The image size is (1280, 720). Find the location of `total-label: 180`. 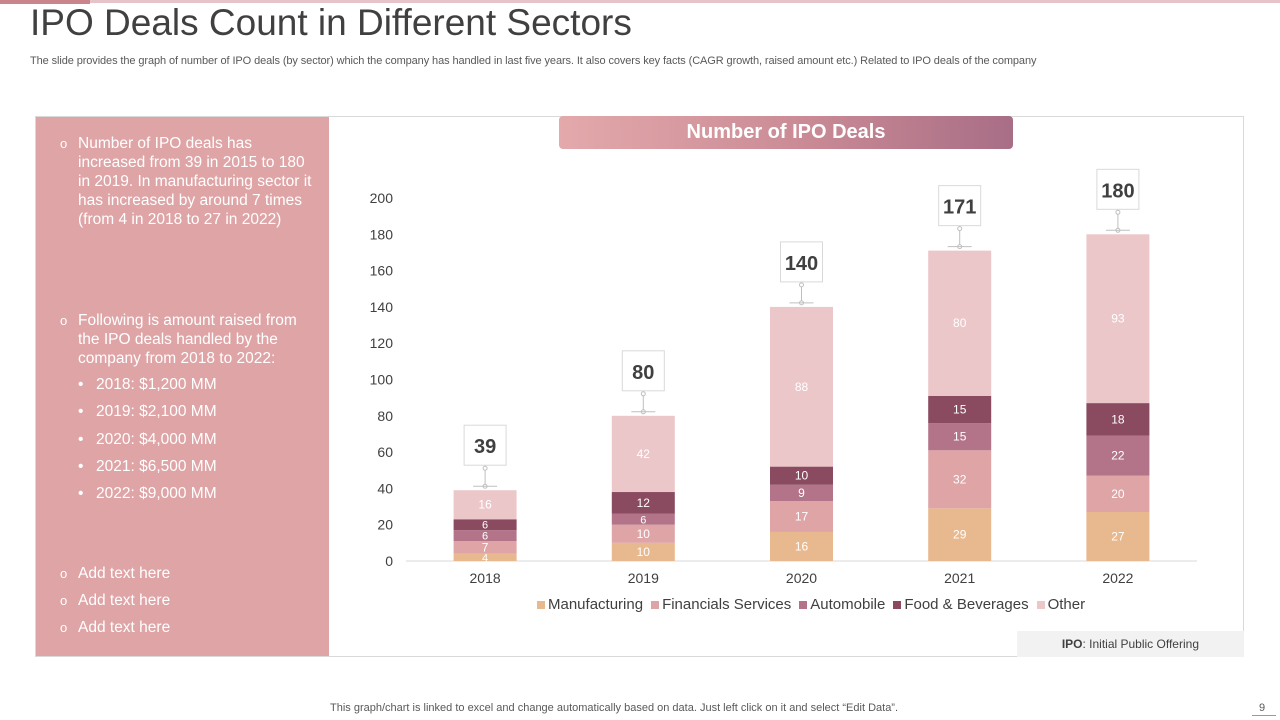

total-label: 180 is located at coordinates (1117, 191).